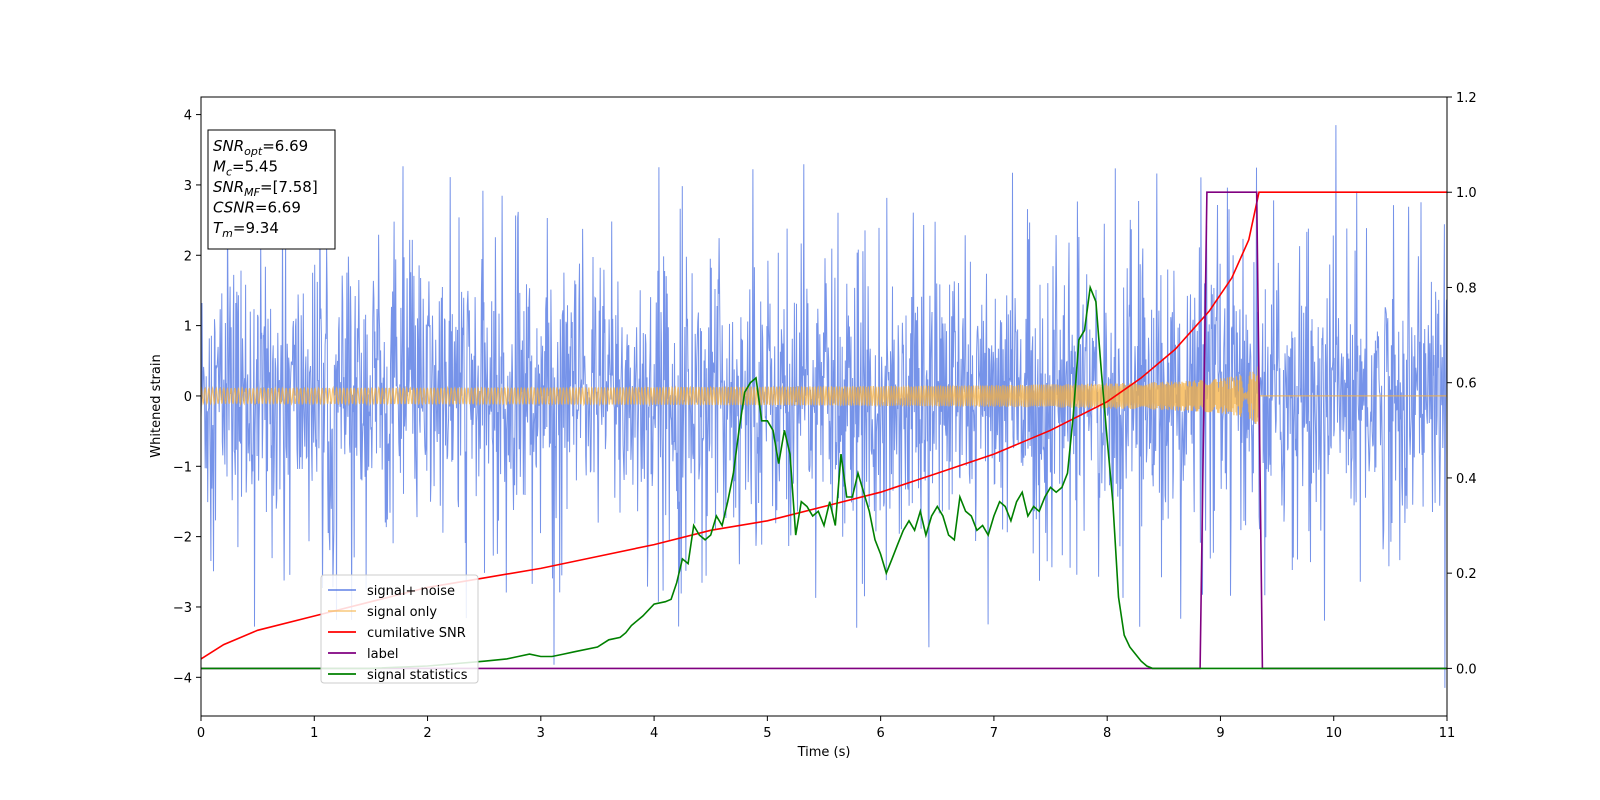  I want to click on info-value: =9.34, so click(256, 228).